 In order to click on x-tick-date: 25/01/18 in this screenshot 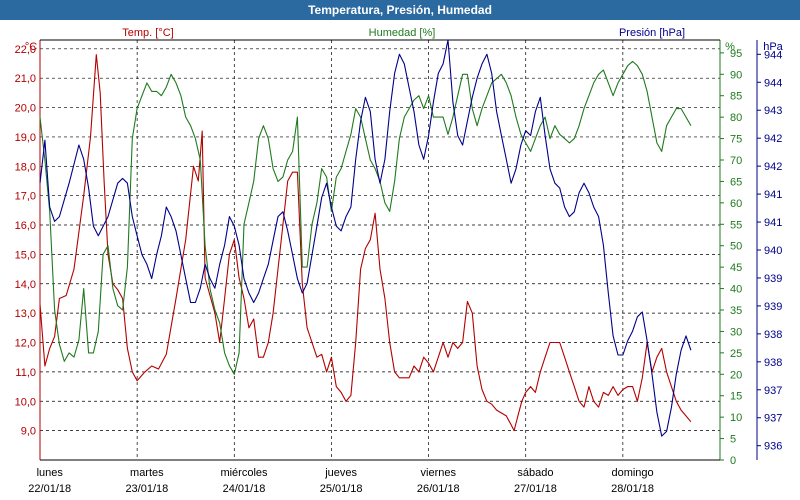, I will do `click(341, 489)`.